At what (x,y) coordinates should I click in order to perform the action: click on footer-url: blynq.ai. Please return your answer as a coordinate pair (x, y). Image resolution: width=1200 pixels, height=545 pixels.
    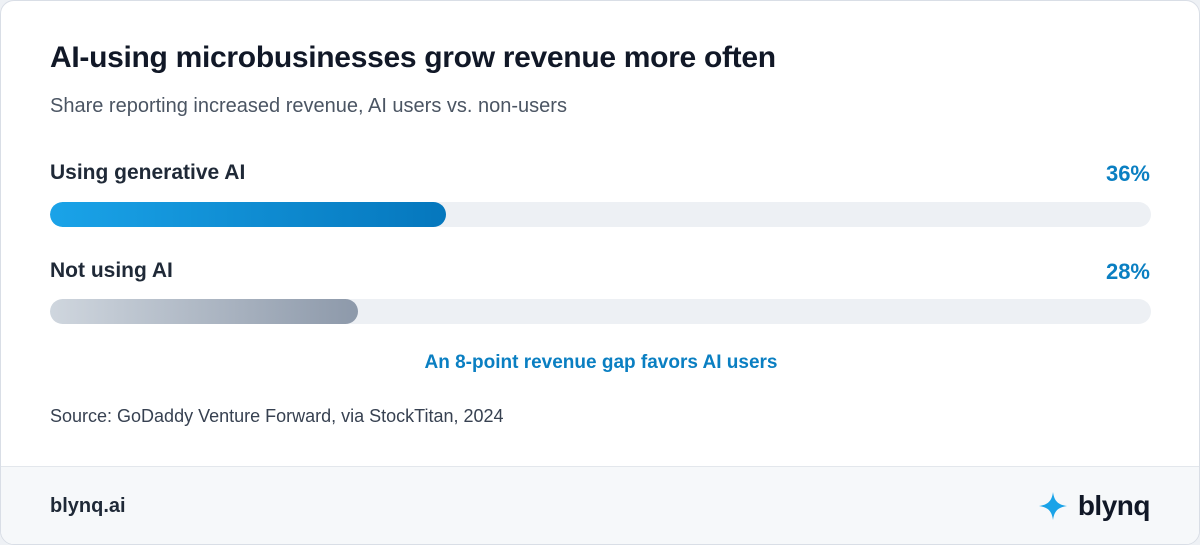
    Looking at the image, I should click on (88, 506).